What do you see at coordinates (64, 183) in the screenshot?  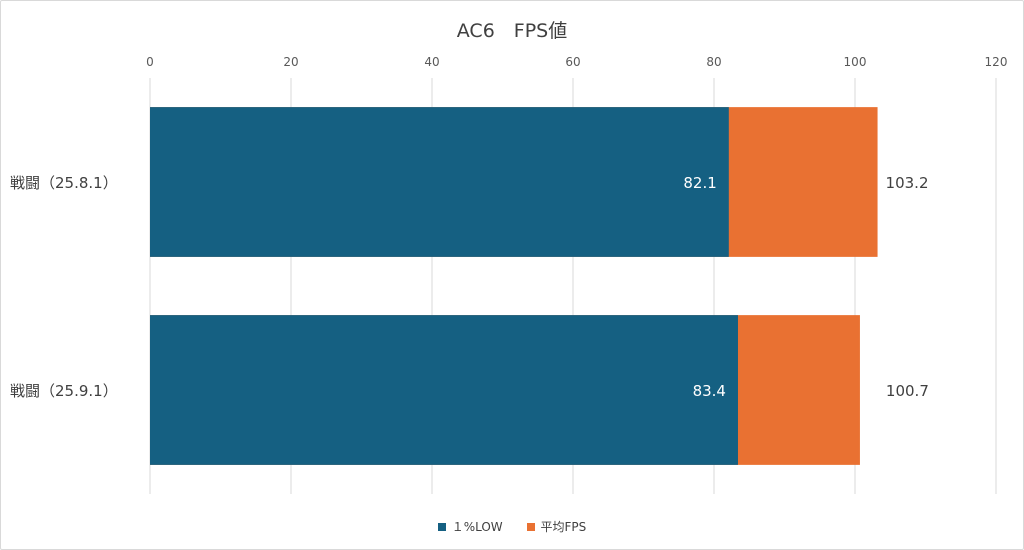 I see `category-label: 戦闘（25.8.1）` at bounding box center [64, 183].